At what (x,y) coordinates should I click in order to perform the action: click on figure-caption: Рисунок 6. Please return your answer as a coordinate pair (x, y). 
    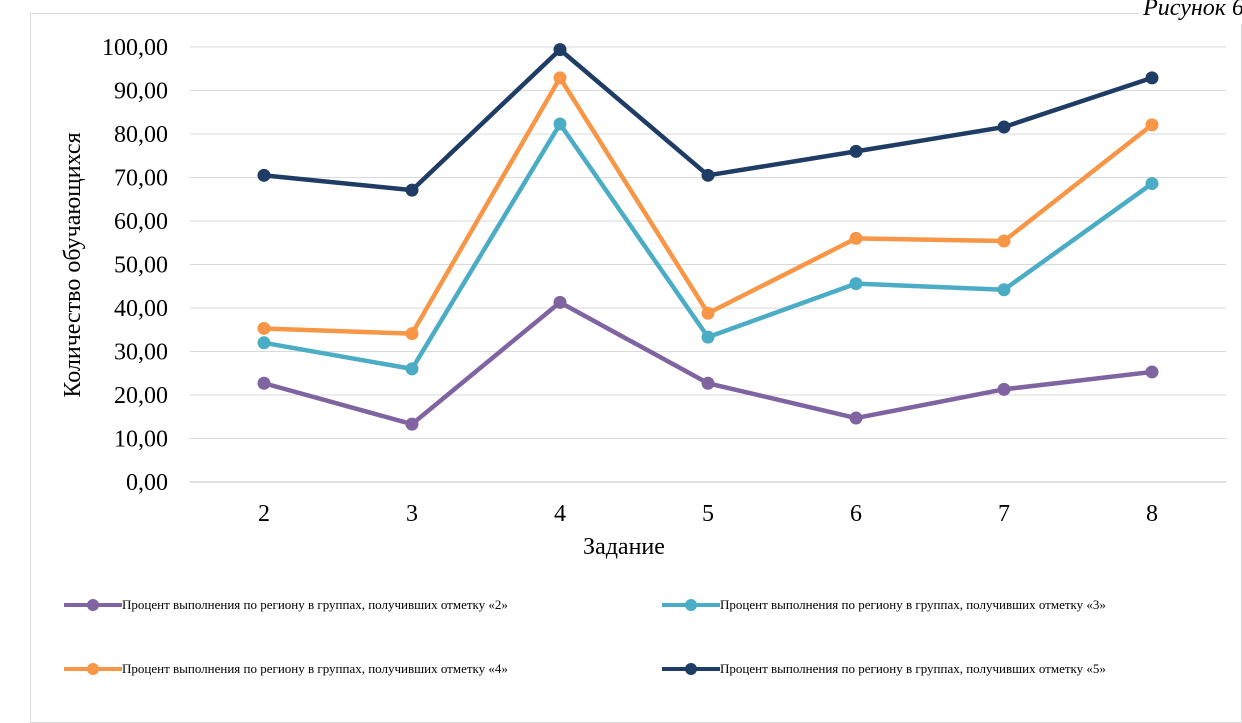
    Looking at the image, I should click on (1190, 12).